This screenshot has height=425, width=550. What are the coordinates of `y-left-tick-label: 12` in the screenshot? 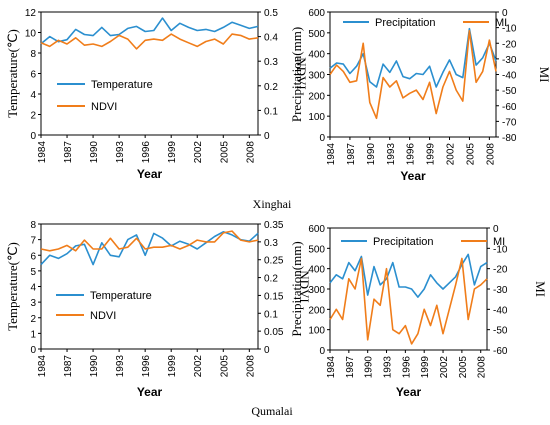 It's located at (31, 13).